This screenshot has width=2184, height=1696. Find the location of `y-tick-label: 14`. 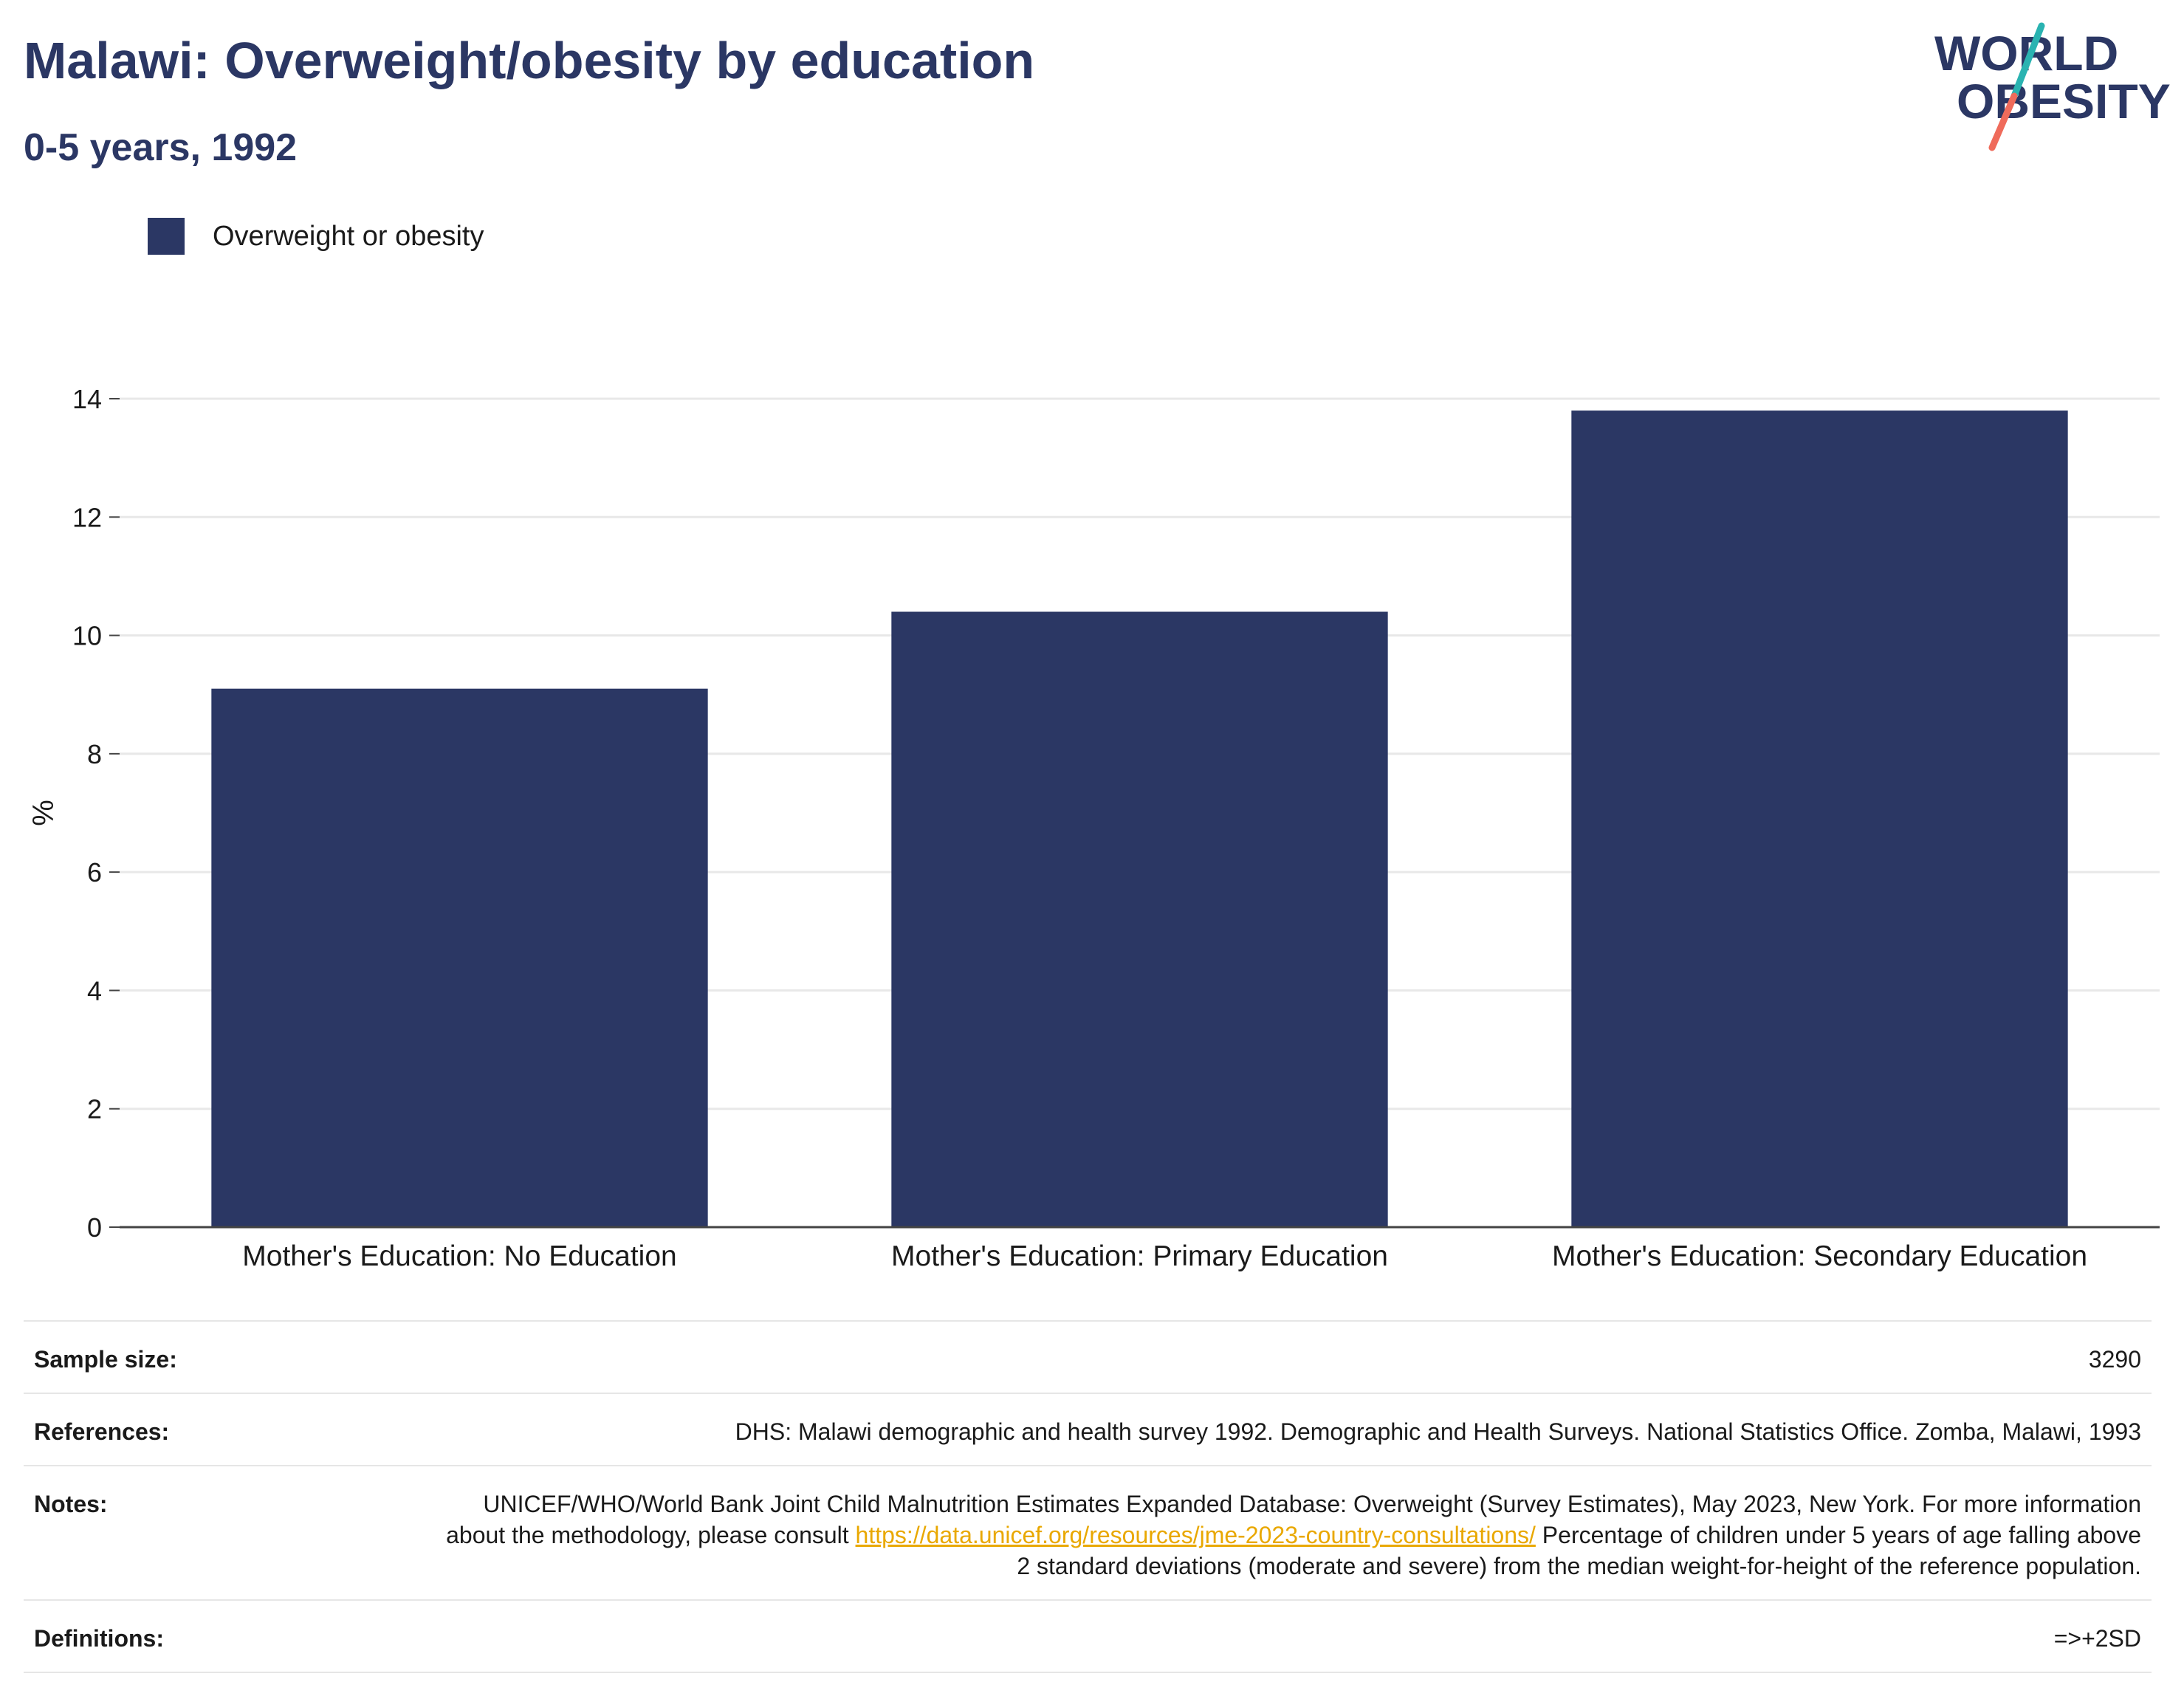

y-tick-label: 14 is located at coordinates (87, 399).